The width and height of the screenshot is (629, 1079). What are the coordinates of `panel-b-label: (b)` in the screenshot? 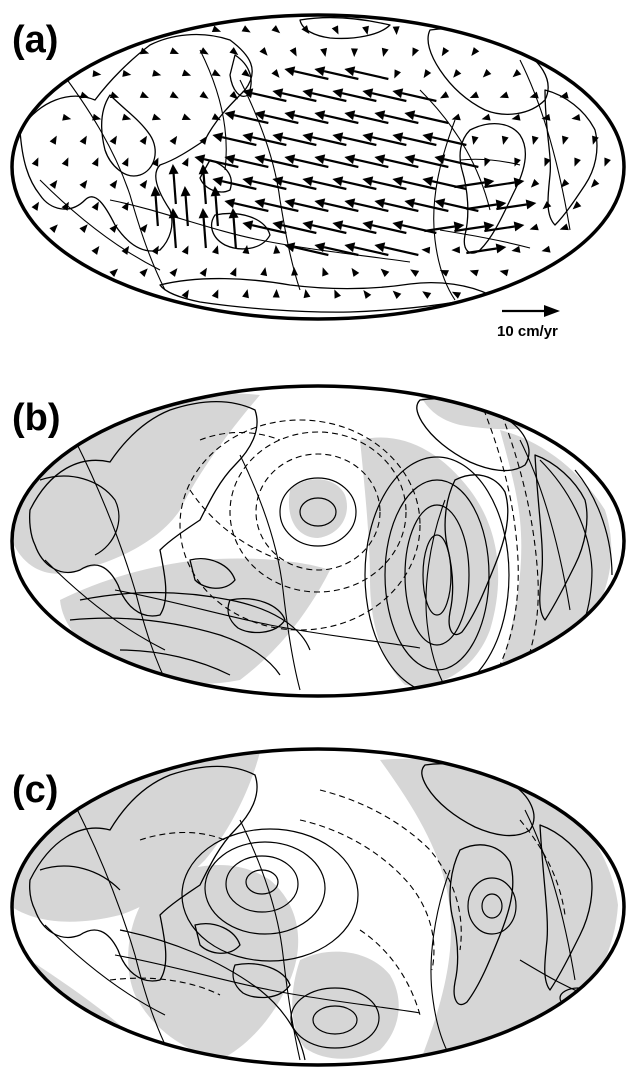 It's located at (36, 418).